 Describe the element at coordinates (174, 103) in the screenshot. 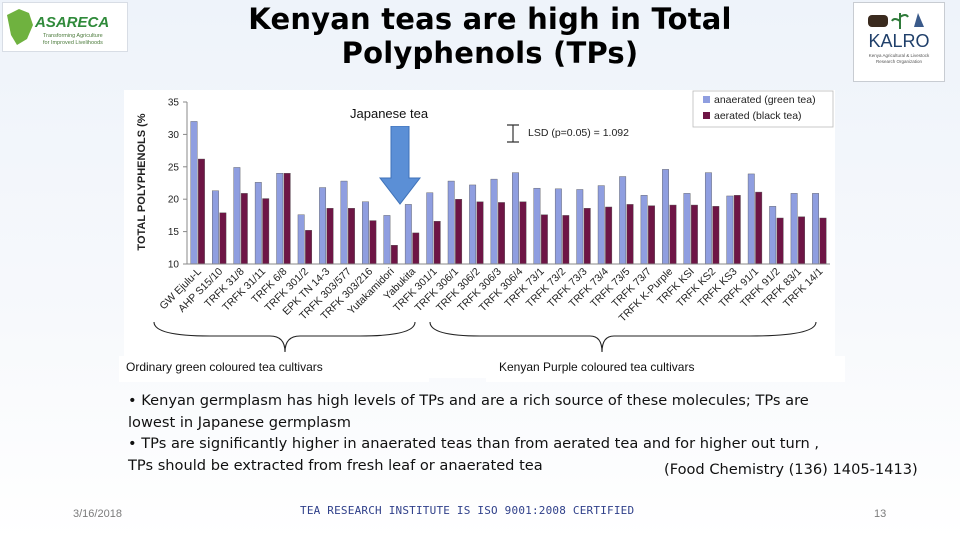

I see `y-tick-label: 35` at that location.